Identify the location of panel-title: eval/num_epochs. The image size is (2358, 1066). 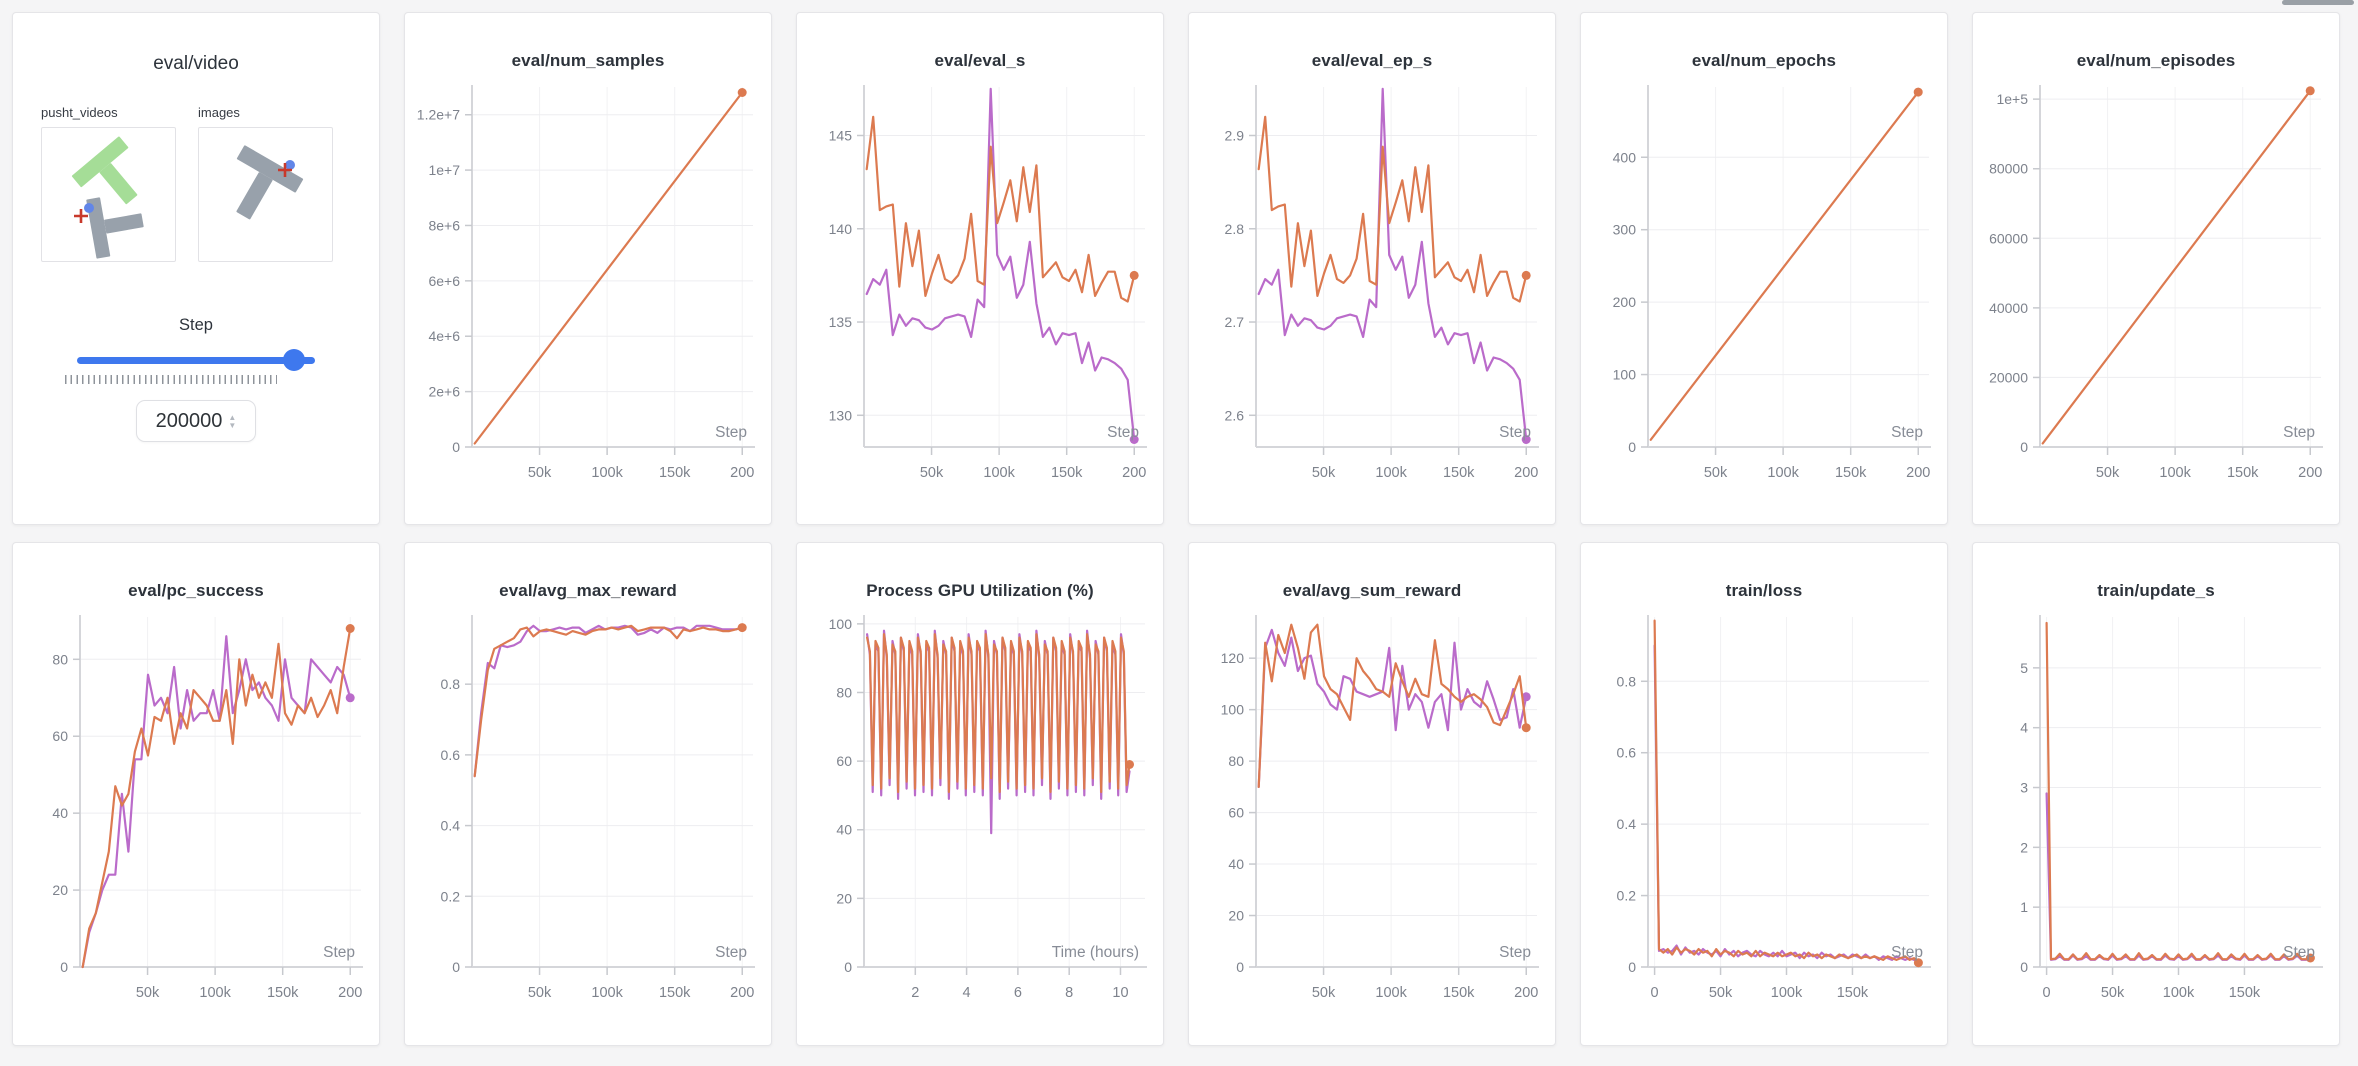
(1764, 60).